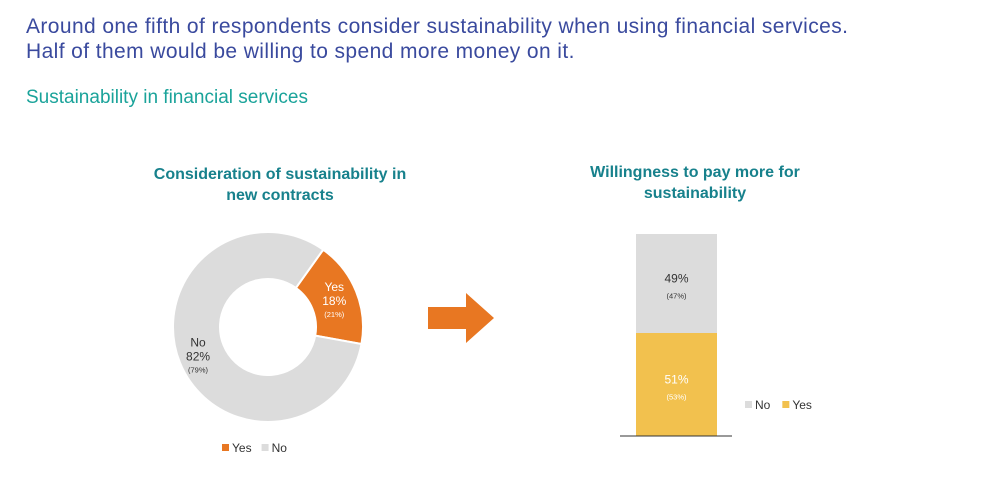  I want to click on section-subtitle: Sustainability in financial services, so click(167, 97).